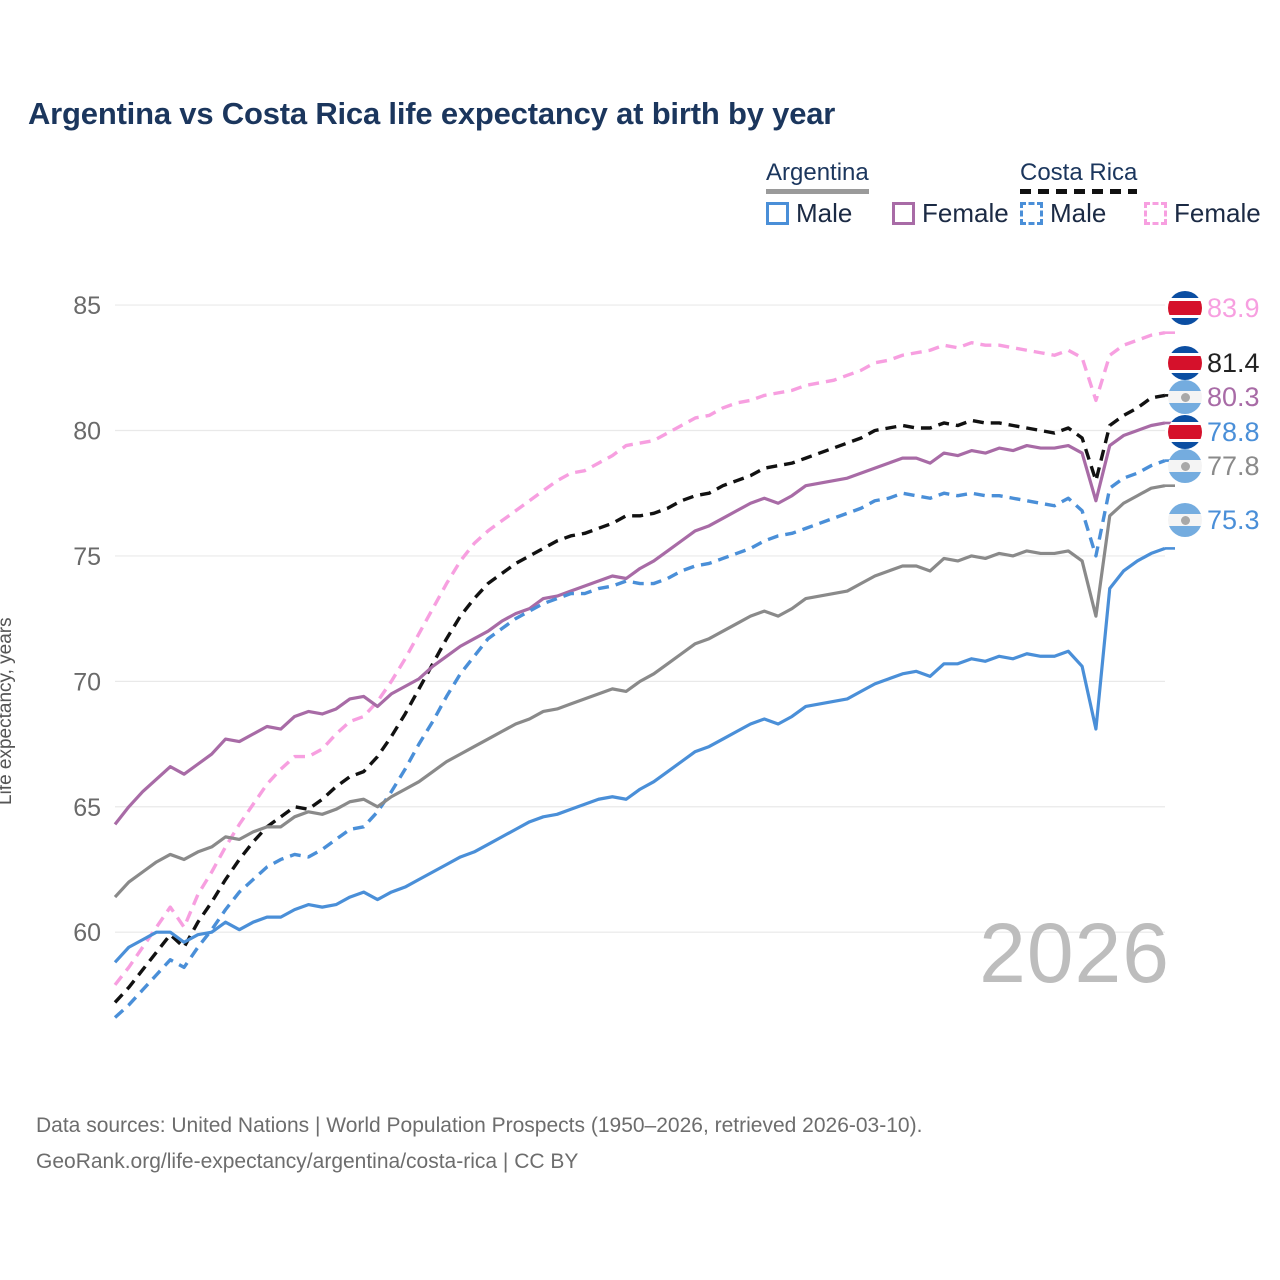 This screenshot has width=1280, height=1280. I want to click on series-end-value: 77.8, so click(1233, 465).